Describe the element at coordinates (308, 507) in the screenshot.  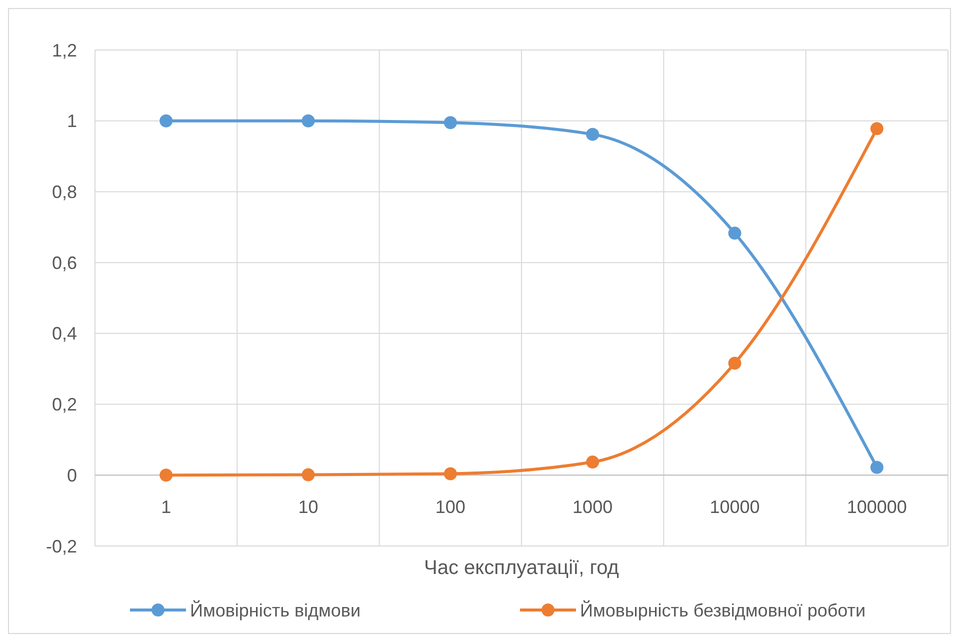
I see `x-tick-label: 10` at that location.